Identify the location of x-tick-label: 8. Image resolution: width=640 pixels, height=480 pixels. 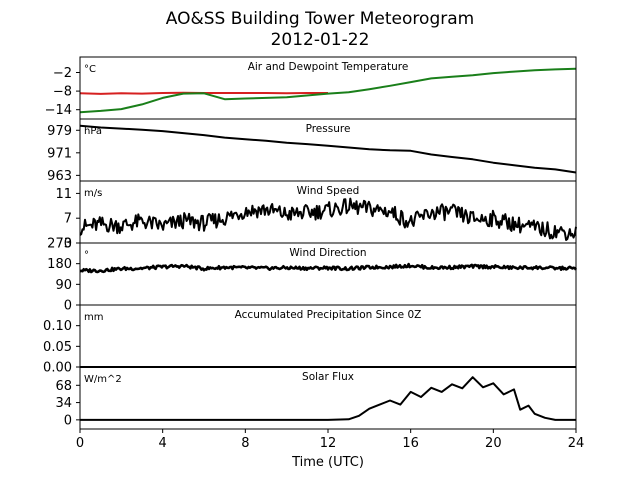
(245, 443).